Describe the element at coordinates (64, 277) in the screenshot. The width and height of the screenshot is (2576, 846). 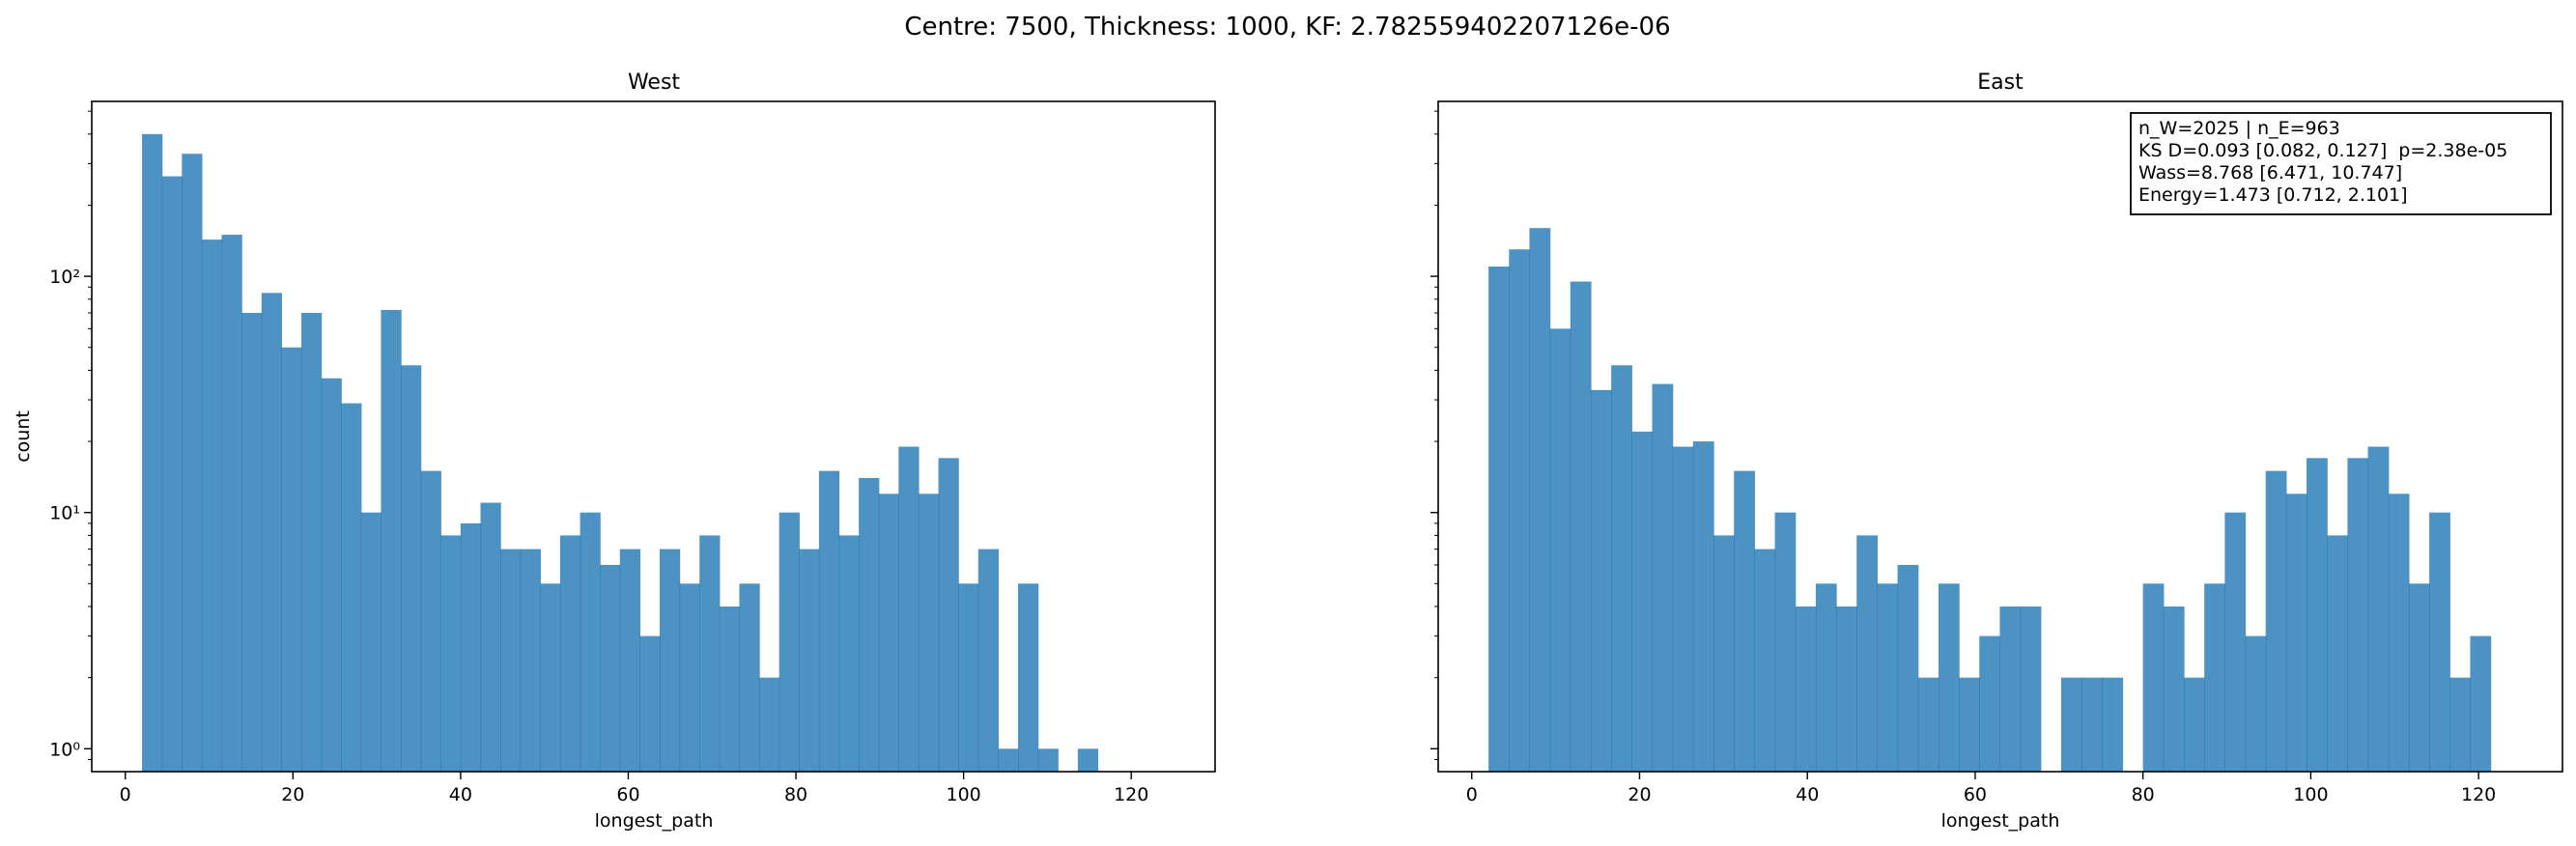
I see `west-y-tick-label: 10²` at that location.